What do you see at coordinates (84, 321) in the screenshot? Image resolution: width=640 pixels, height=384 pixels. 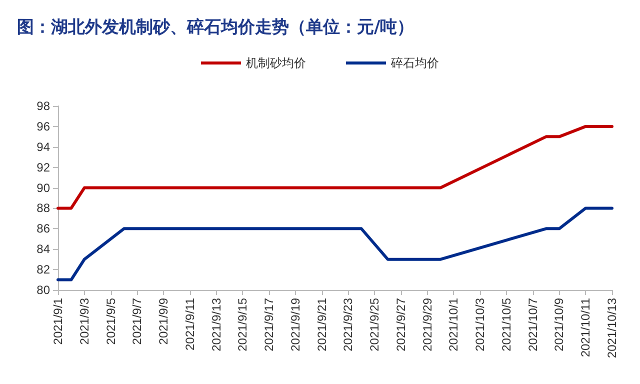 I see `x-tick-label: 2021/9/3` at bounding box center [84, 321].